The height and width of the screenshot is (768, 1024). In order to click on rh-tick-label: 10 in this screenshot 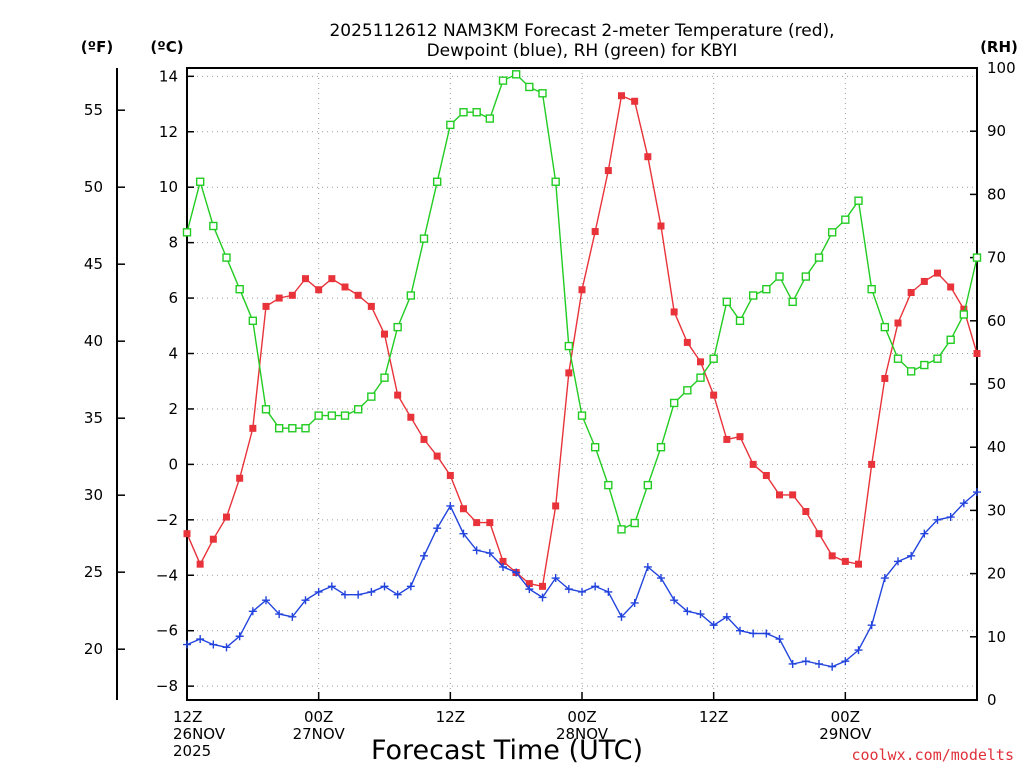, I will do `click(996, 637)`.